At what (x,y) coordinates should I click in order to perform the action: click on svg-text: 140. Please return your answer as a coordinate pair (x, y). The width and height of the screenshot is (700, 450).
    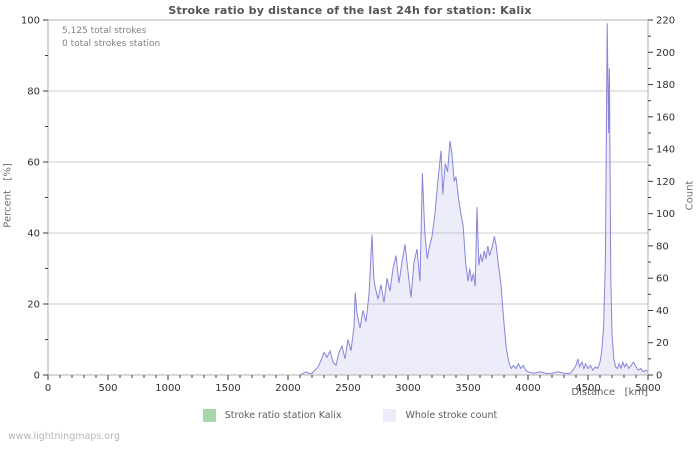
    Looking at the image, I should click on (665, 150).